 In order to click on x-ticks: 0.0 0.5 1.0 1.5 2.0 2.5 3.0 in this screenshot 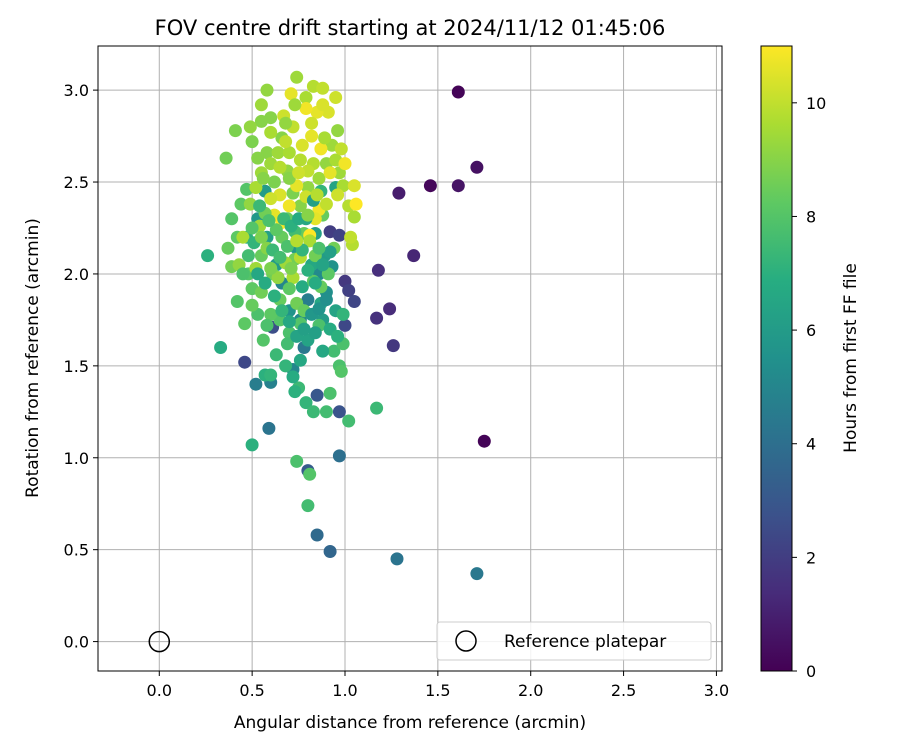, I will do `click(438, 685)`.